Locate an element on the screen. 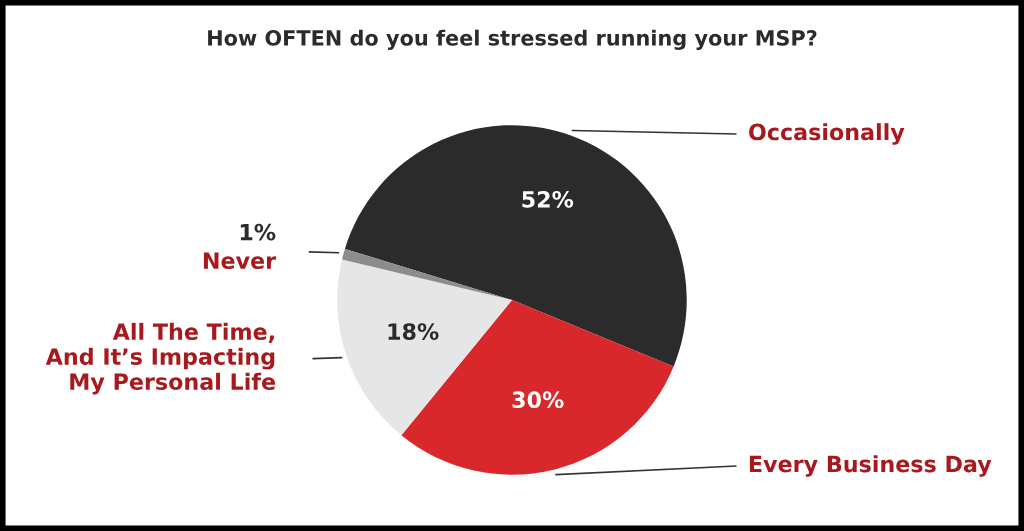 The width and height of the screenshot is (1024, 531). slice-label: Never is located at coordinates (240, 261).